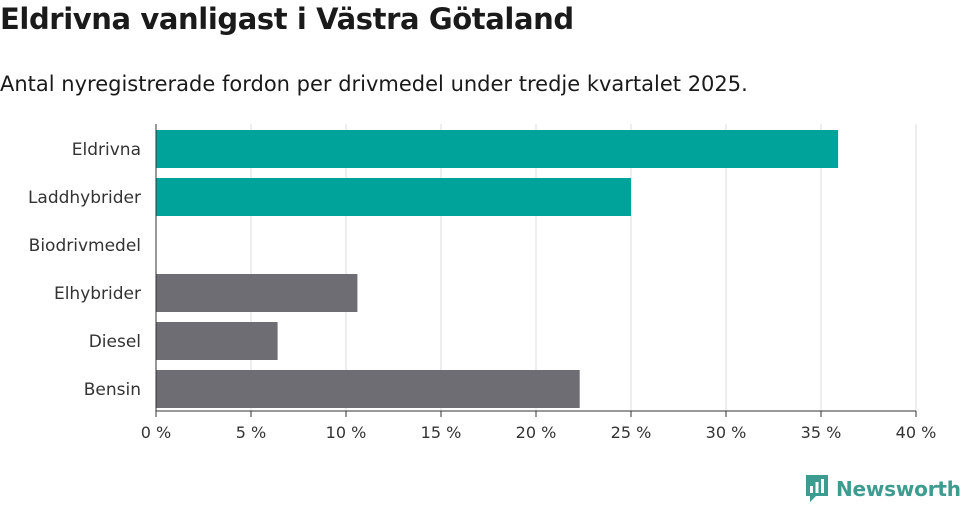  Describe the element at coordinates (441, 432) in the screenshot. I see `x-tick-label: 15 %` at that location.